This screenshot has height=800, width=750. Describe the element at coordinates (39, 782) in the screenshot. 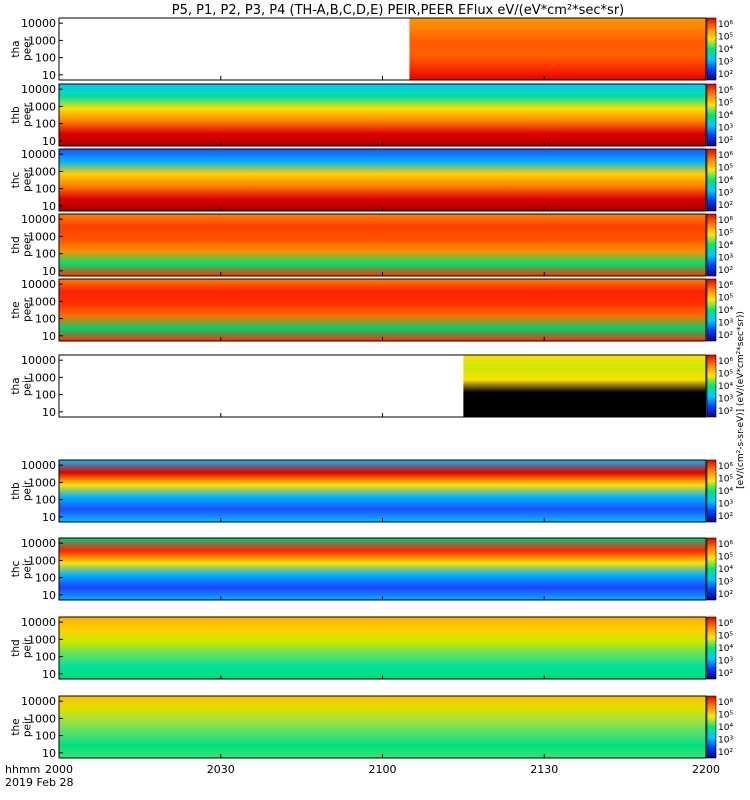

I see `x-label-date: 2019 Feb 28` at that location.